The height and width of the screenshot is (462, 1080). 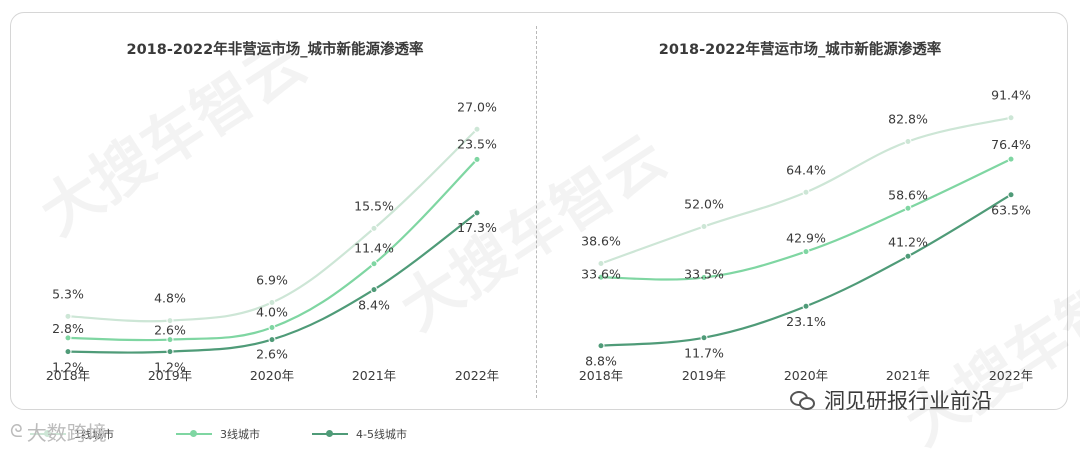 What do you see at coordinates (68, 293) in the screenshot?
I see `data-label-tier1-0-0: 5.3%` at bounding box center [68, 293].